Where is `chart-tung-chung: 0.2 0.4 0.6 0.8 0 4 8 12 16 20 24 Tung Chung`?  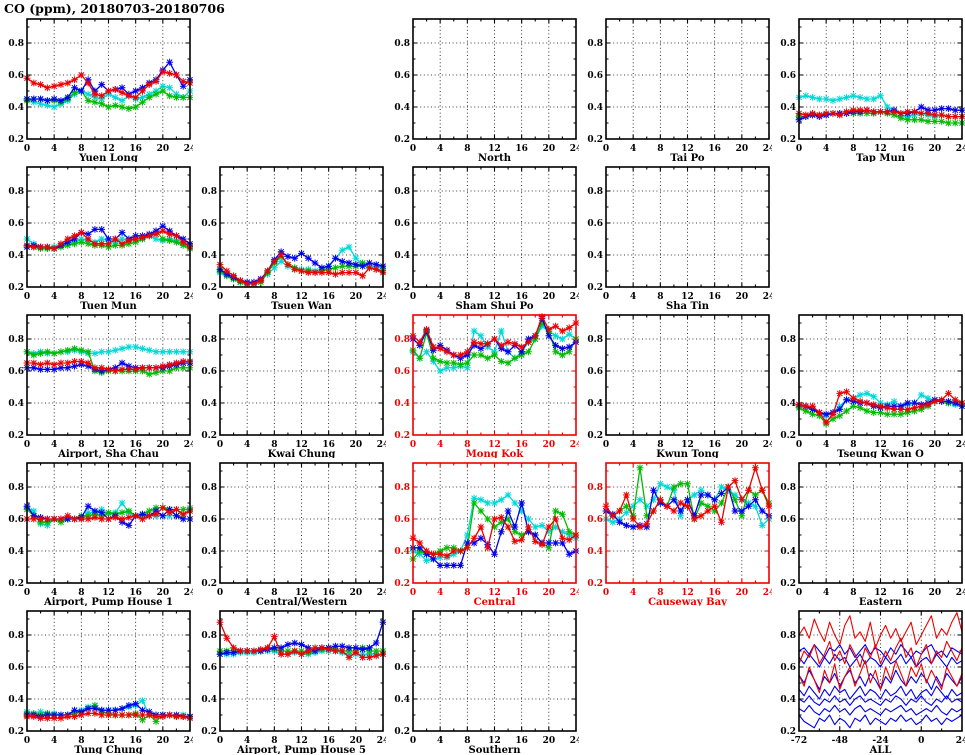
chart-tung-chung: 0.2 0.4 0.6 0.8 0 4 8 12 16 20 24 Tung Chung is located at coordinates (100, 682).